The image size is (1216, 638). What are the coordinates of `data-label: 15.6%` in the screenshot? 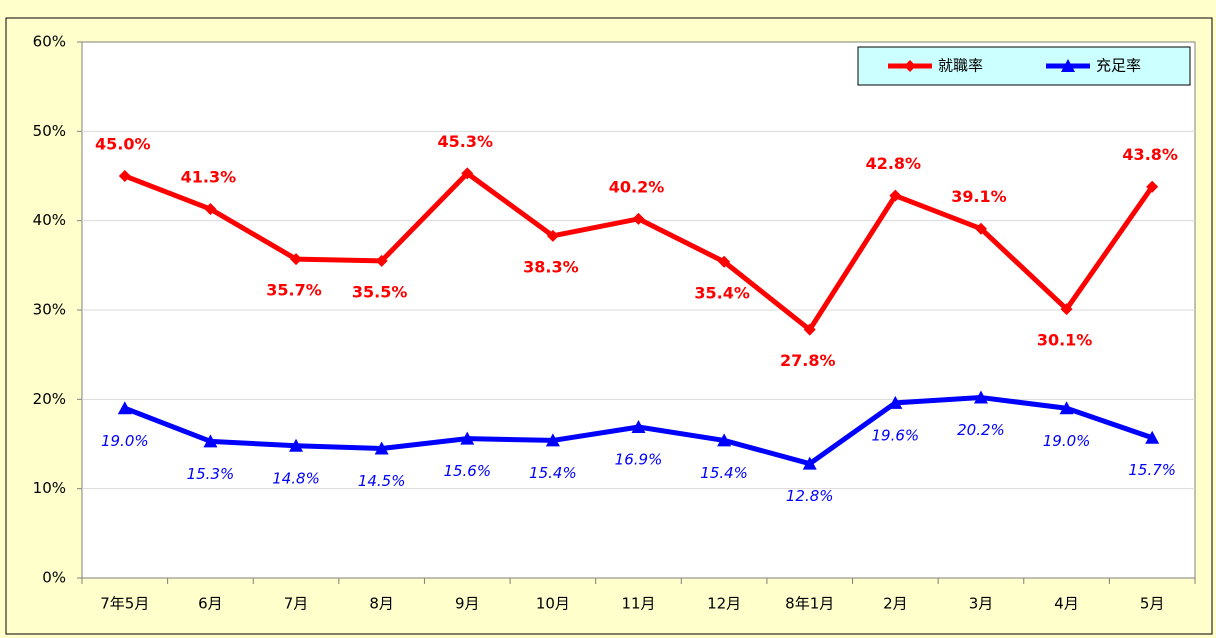 It's located at (467, 471).